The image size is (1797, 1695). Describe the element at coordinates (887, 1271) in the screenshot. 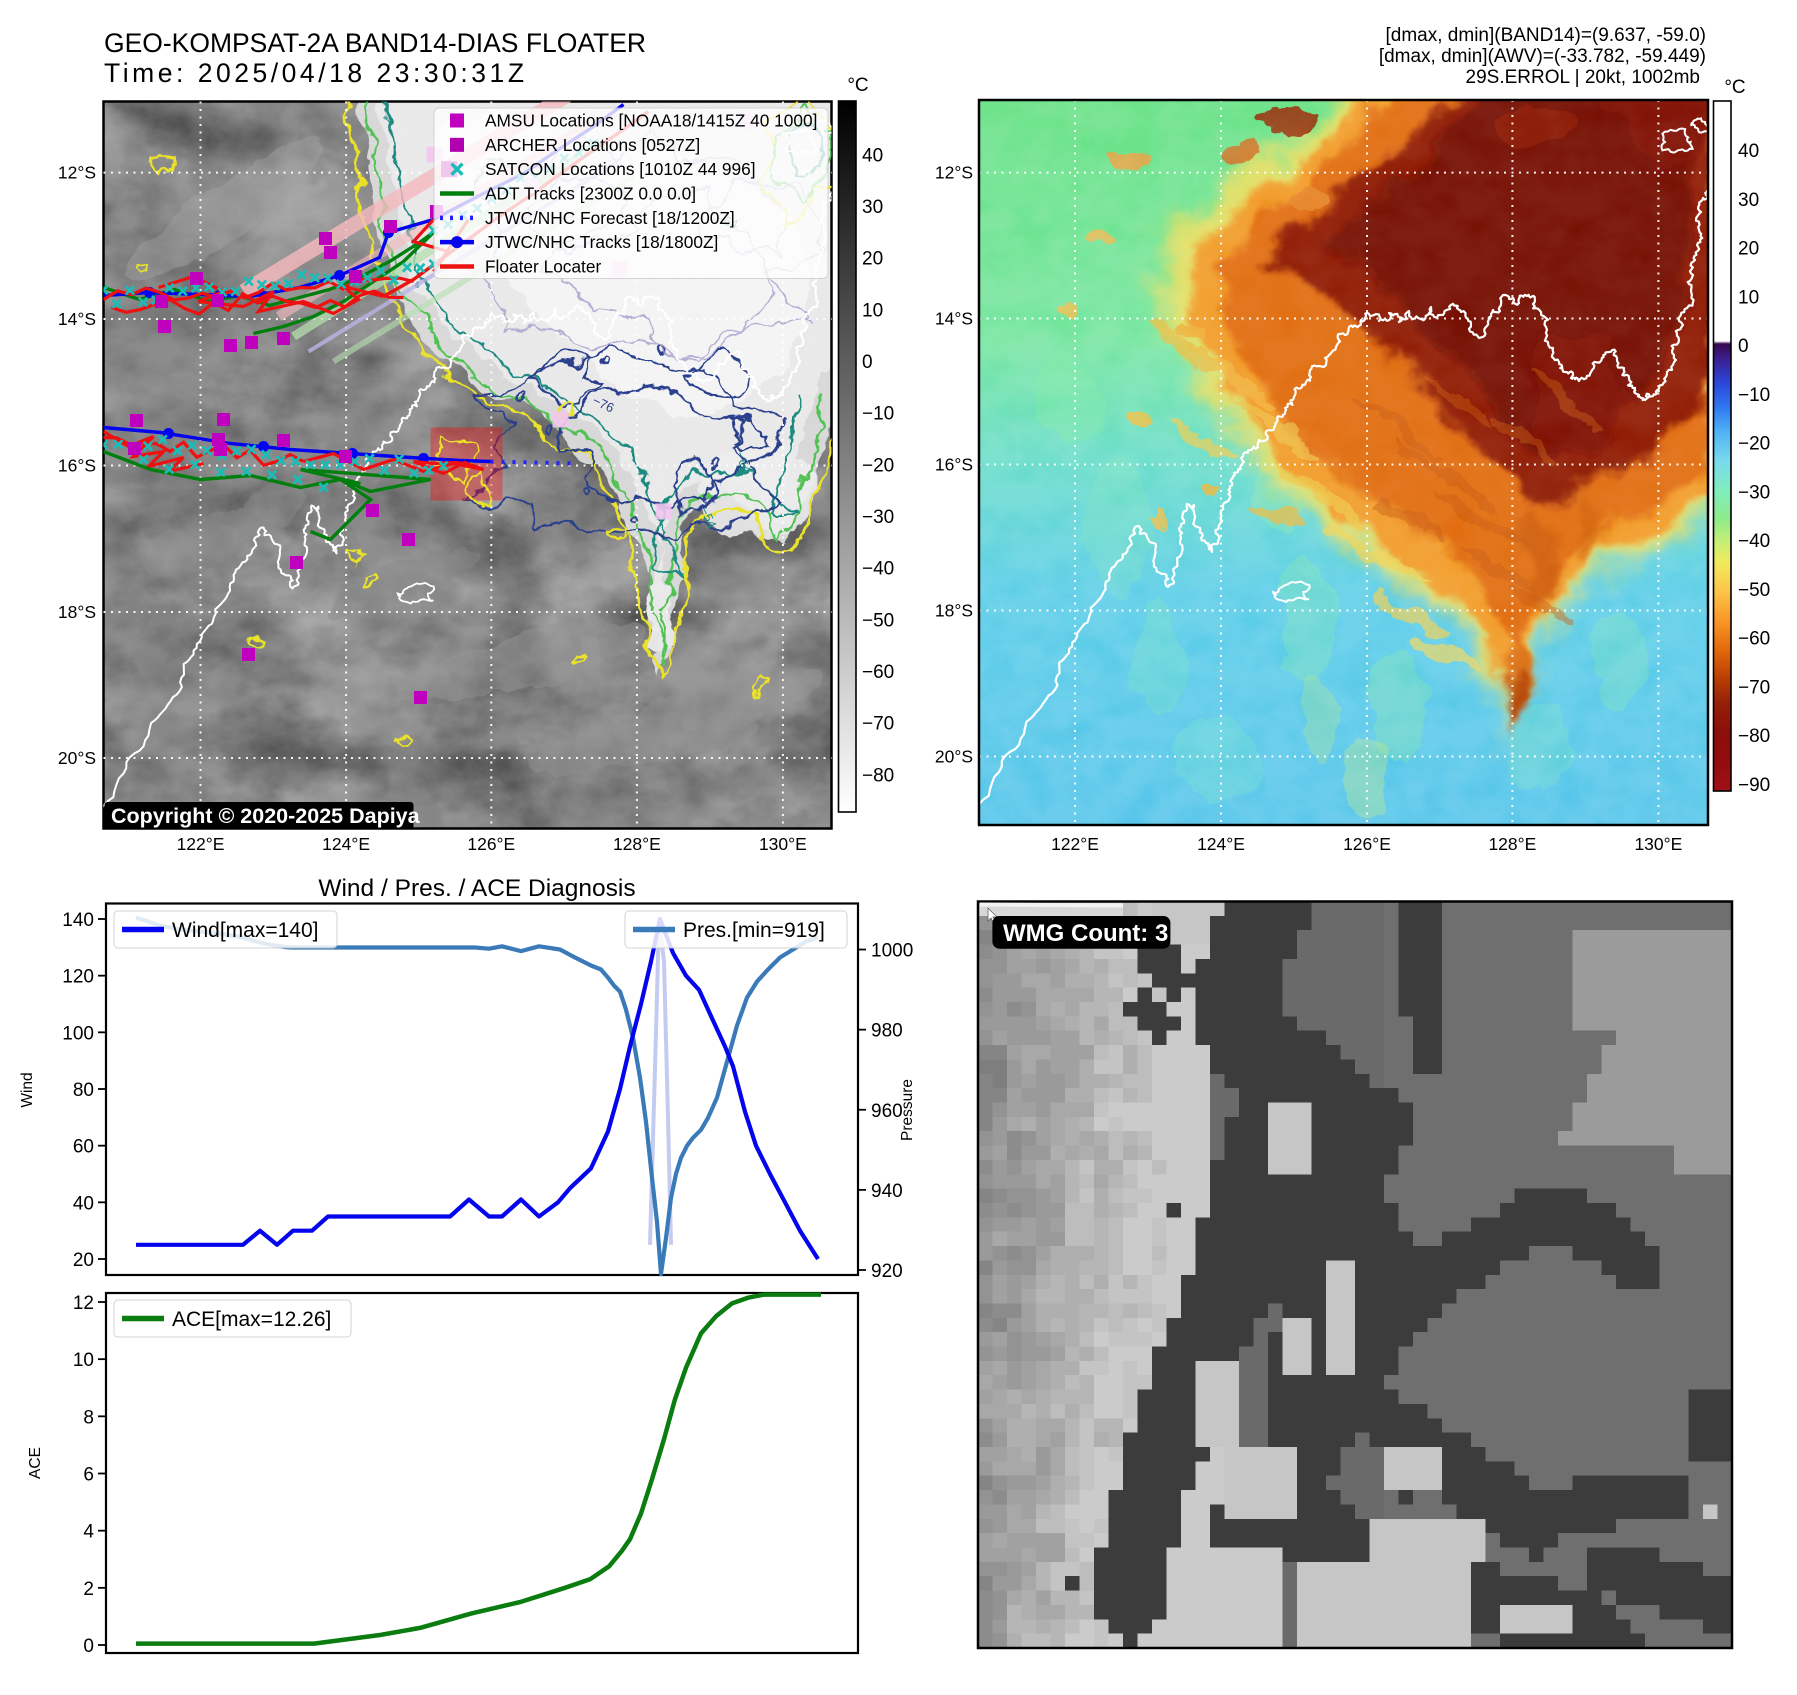

I see `svg-text: 920` at that location.